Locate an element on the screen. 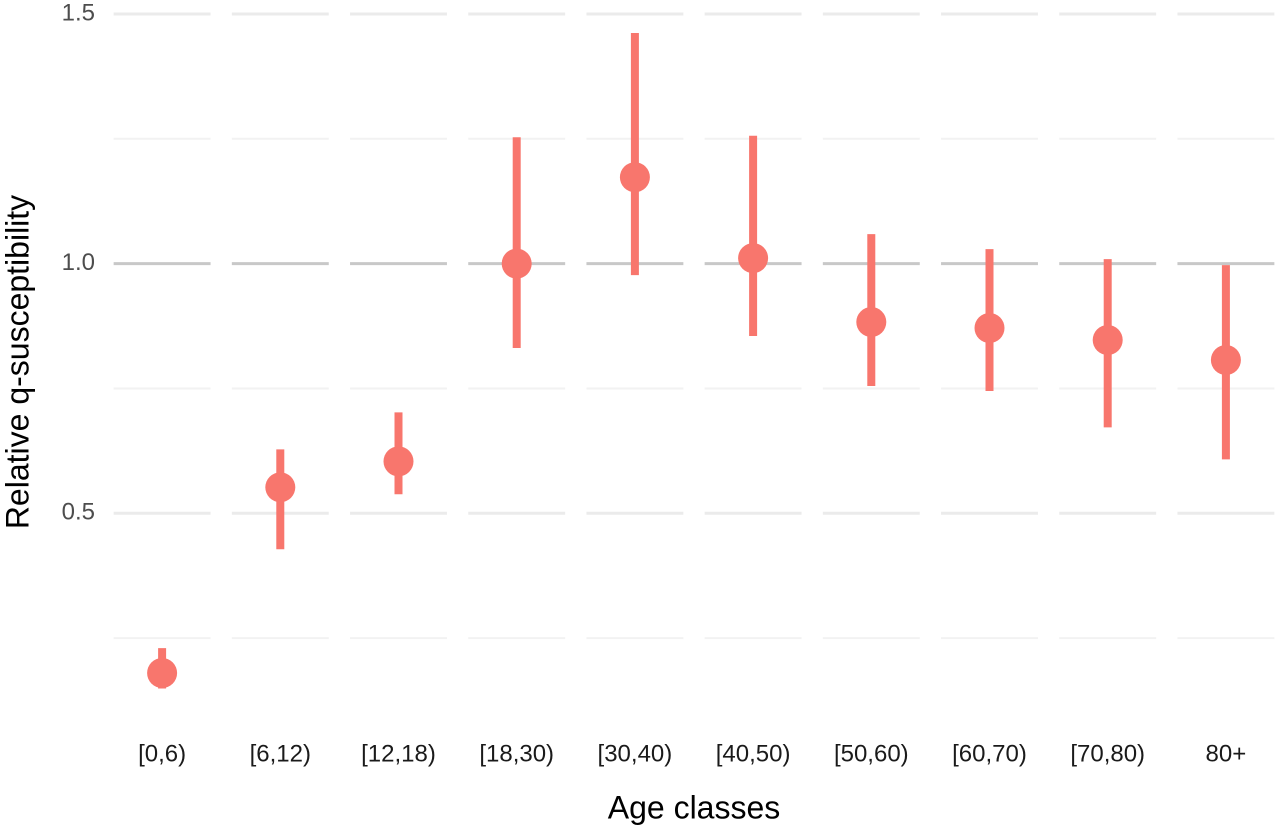 The image size is (1280, 836). x-tick-label: [0,6) is located at coordinates (162, 753).